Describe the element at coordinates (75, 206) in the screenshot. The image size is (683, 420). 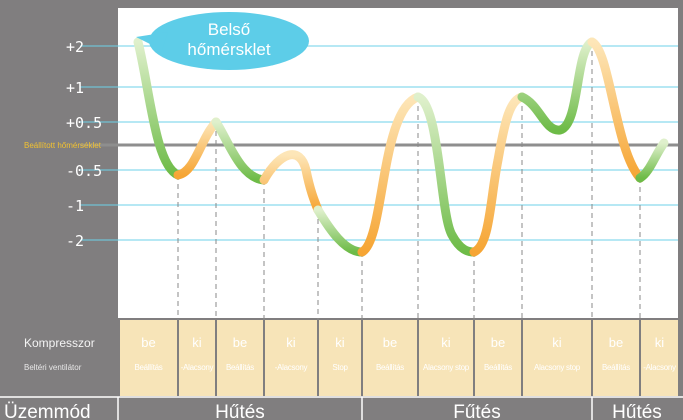
I see `y-tick-label: -1` at that location.